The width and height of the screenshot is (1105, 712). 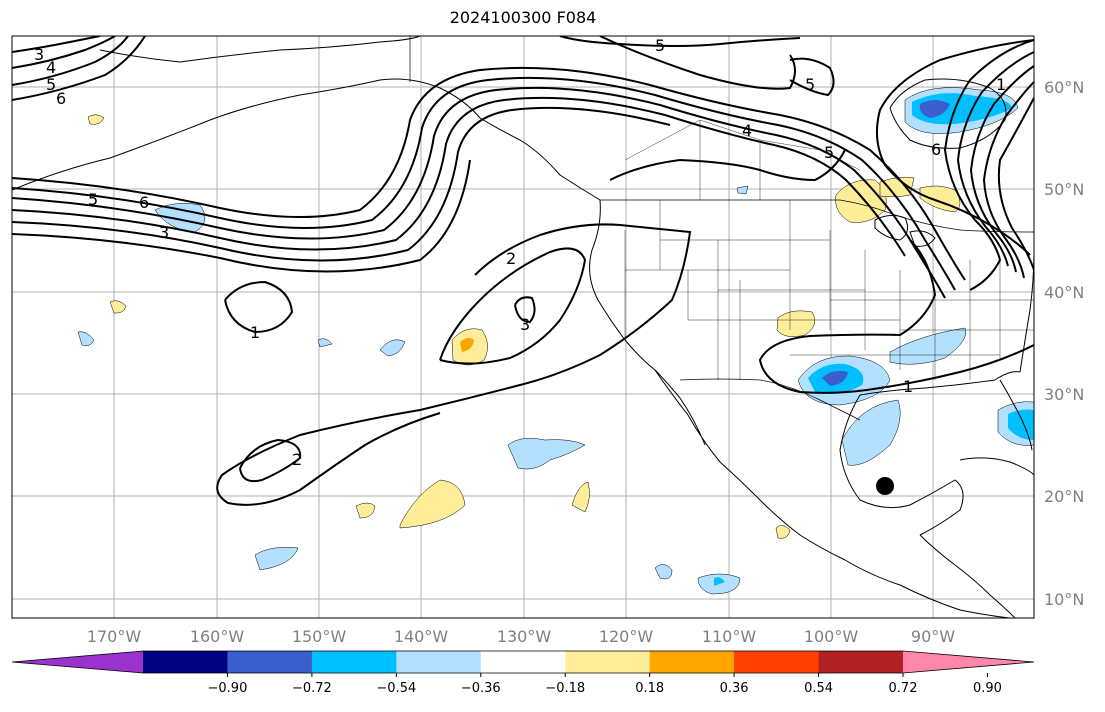 What do you see at coordinates (831, 636) in the screenshot?
I see `lon-label: 100°W` at bounding box center [831, 636].